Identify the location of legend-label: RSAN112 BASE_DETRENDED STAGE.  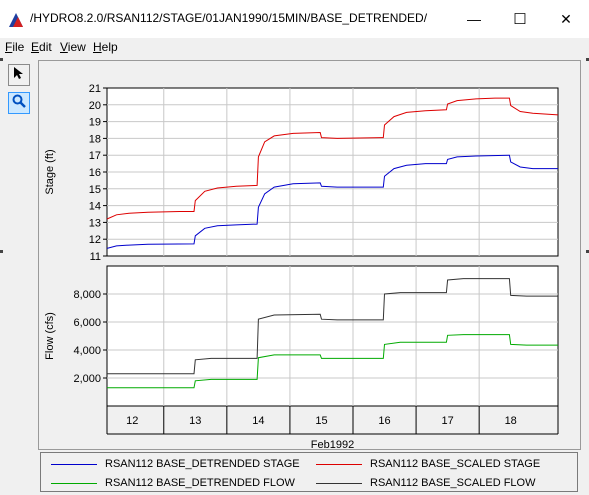
(202, 464).